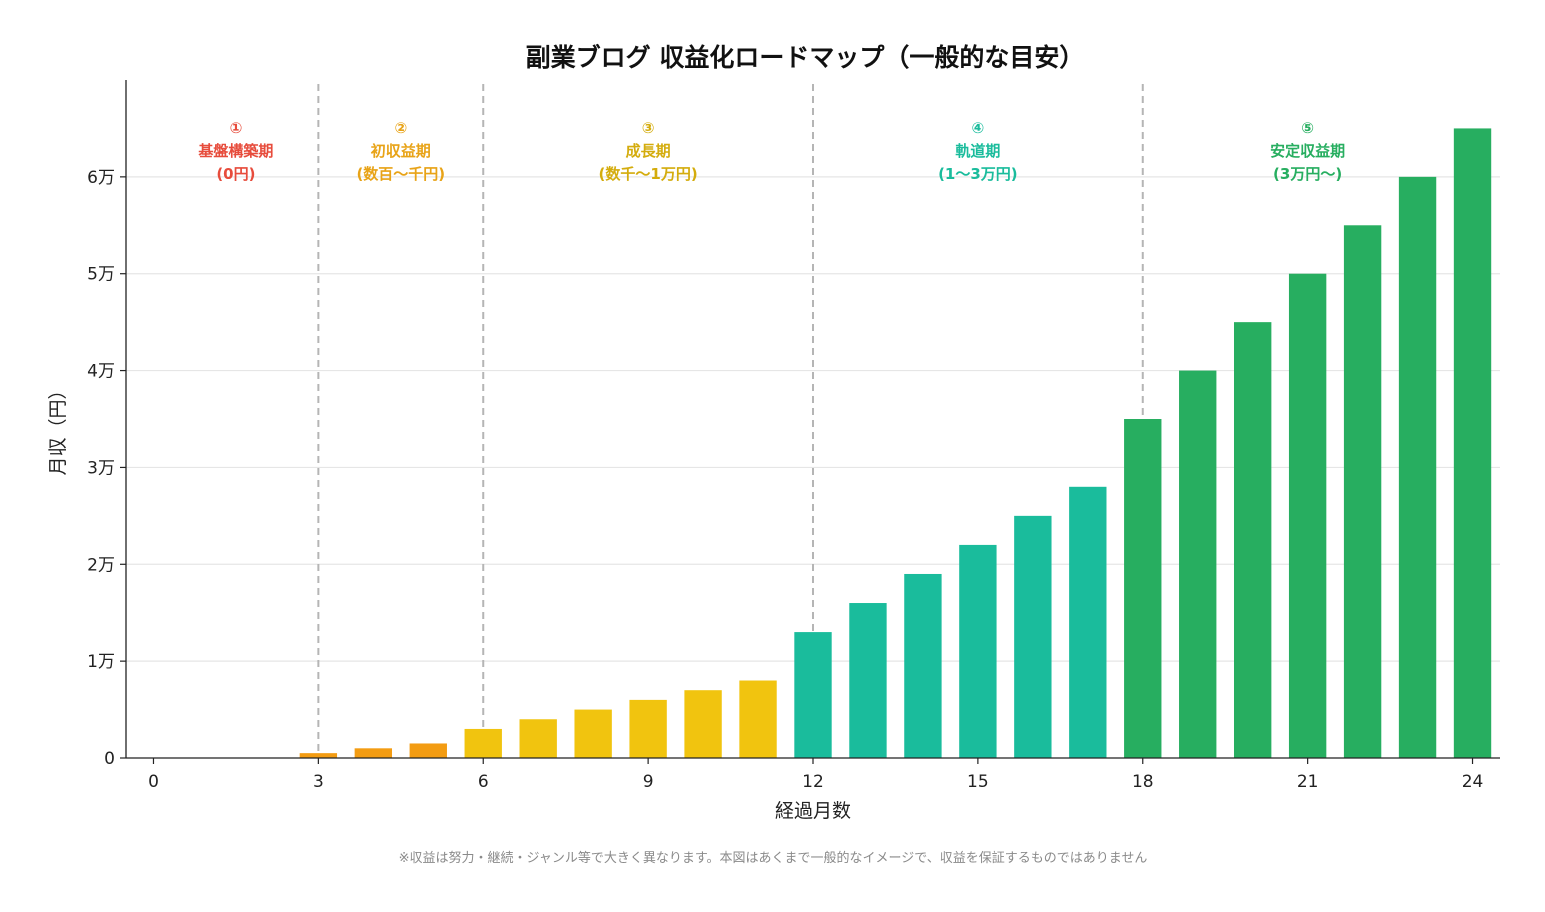 Image resolution: width=1545 pixels, height=912 pixels. I want to click on phase-number: ③, so click(648, 128).